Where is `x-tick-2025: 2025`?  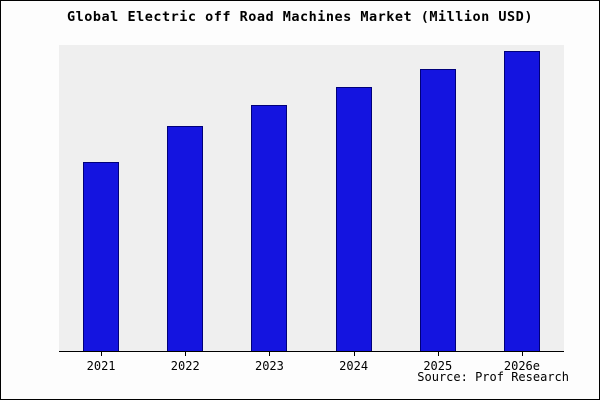
x-tick-2025: 2025 is located at coordinates (438, 362).